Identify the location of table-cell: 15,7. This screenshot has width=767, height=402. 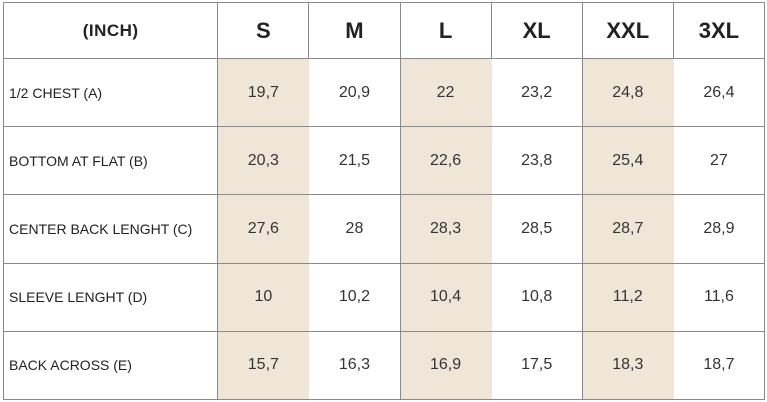
(263, 365).